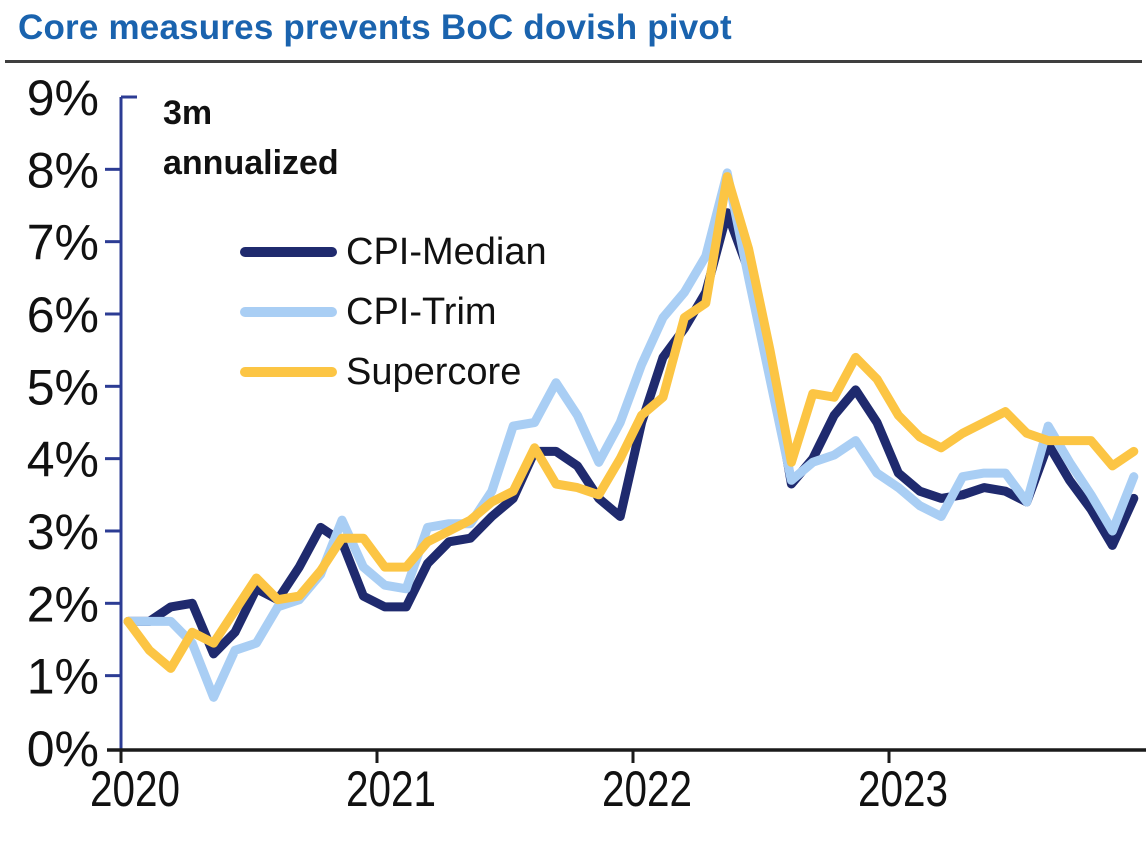 The image size is (1147, 854). I want to click on legend-swatch-supercore, so click(288, 372).